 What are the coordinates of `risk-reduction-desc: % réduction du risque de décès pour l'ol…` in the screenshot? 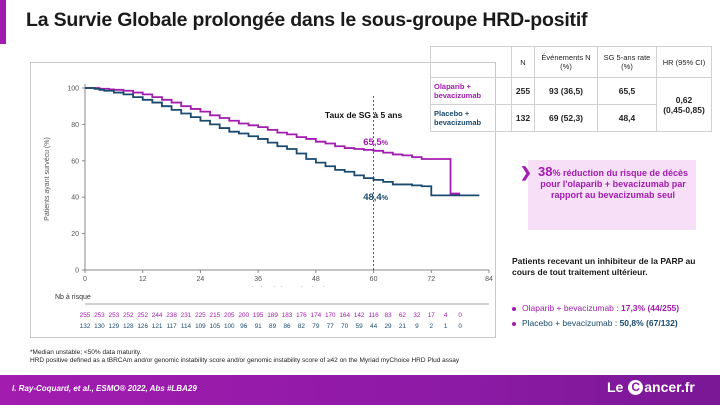 It's located at (614, 184).